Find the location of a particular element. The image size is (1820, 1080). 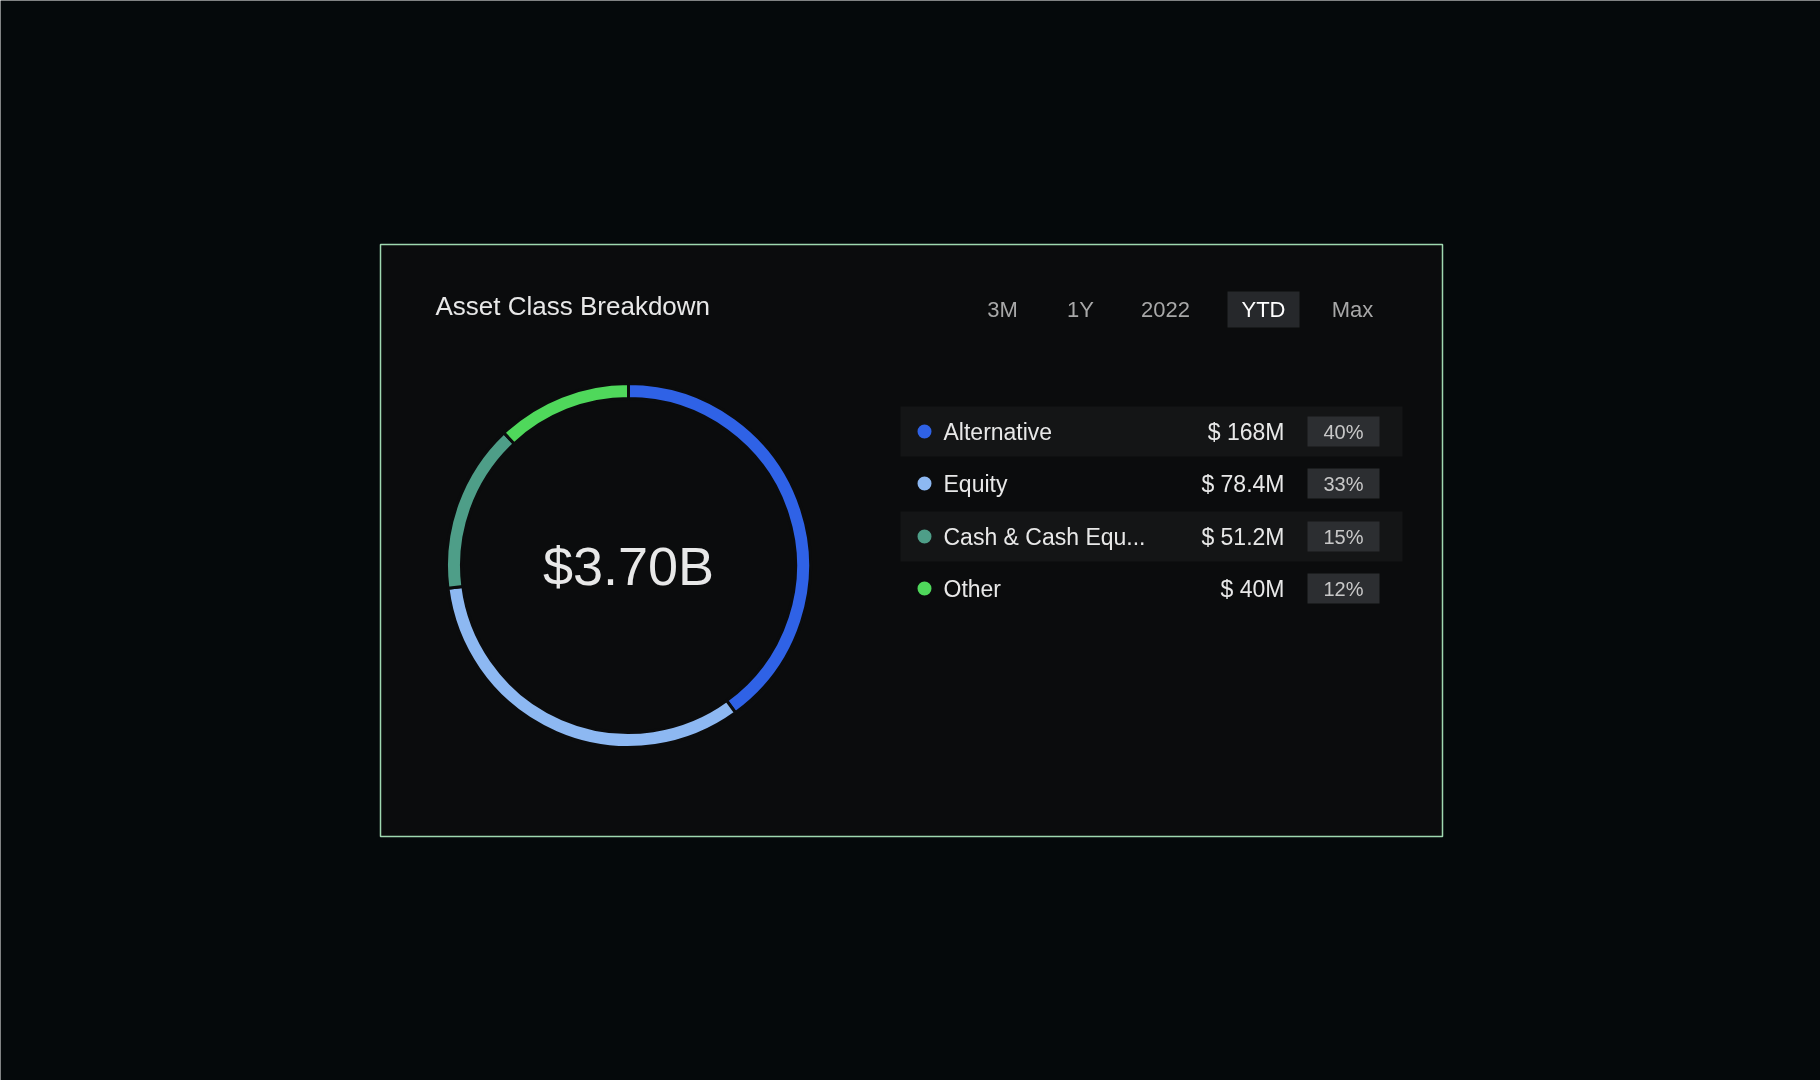

text: 1Y is located at coordinates (1081, 309).